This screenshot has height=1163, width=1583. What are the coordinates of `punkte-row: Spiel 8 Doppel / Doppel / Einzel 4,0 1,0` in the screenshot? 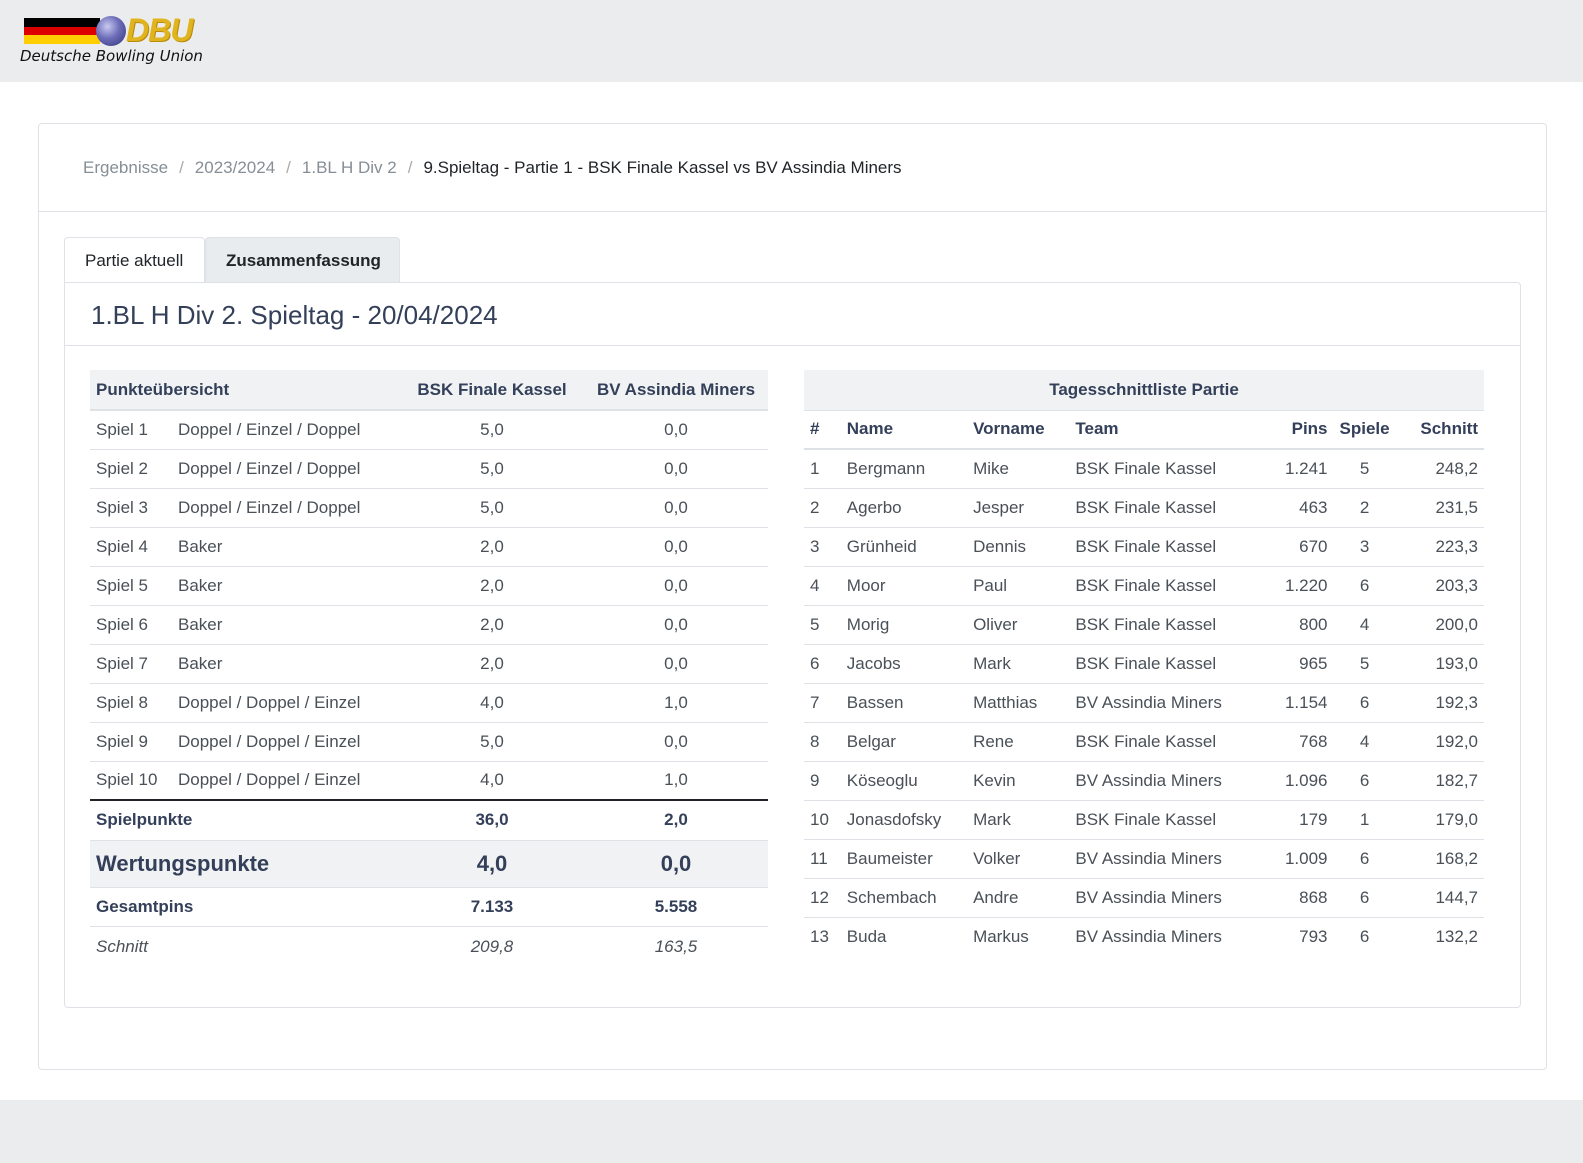 It's located at (429, 702).